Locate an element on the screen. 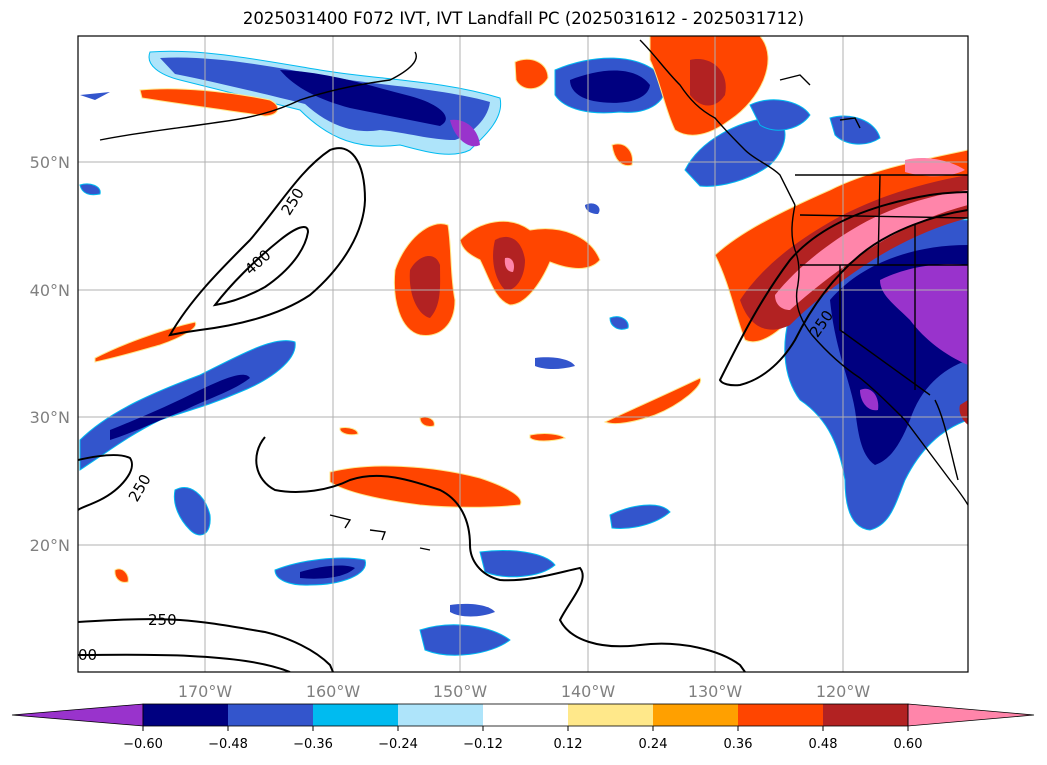  contour-label: 400 is located at coordinates (257, 262).